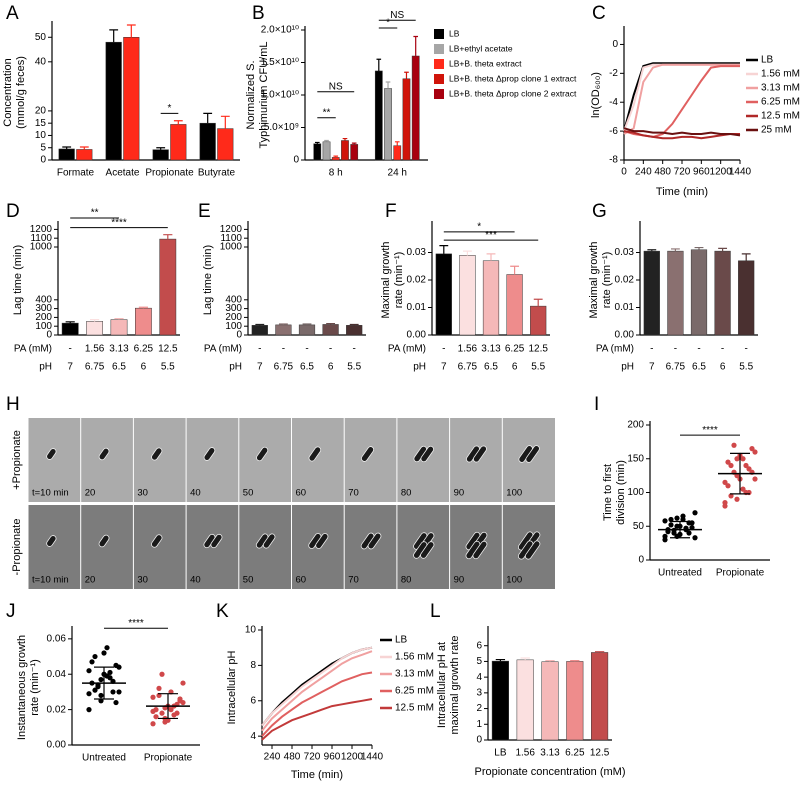 Image resolution: width=800 pixels, height=789 pixels. I want to click on frame-label: 100, so click(514, 493).